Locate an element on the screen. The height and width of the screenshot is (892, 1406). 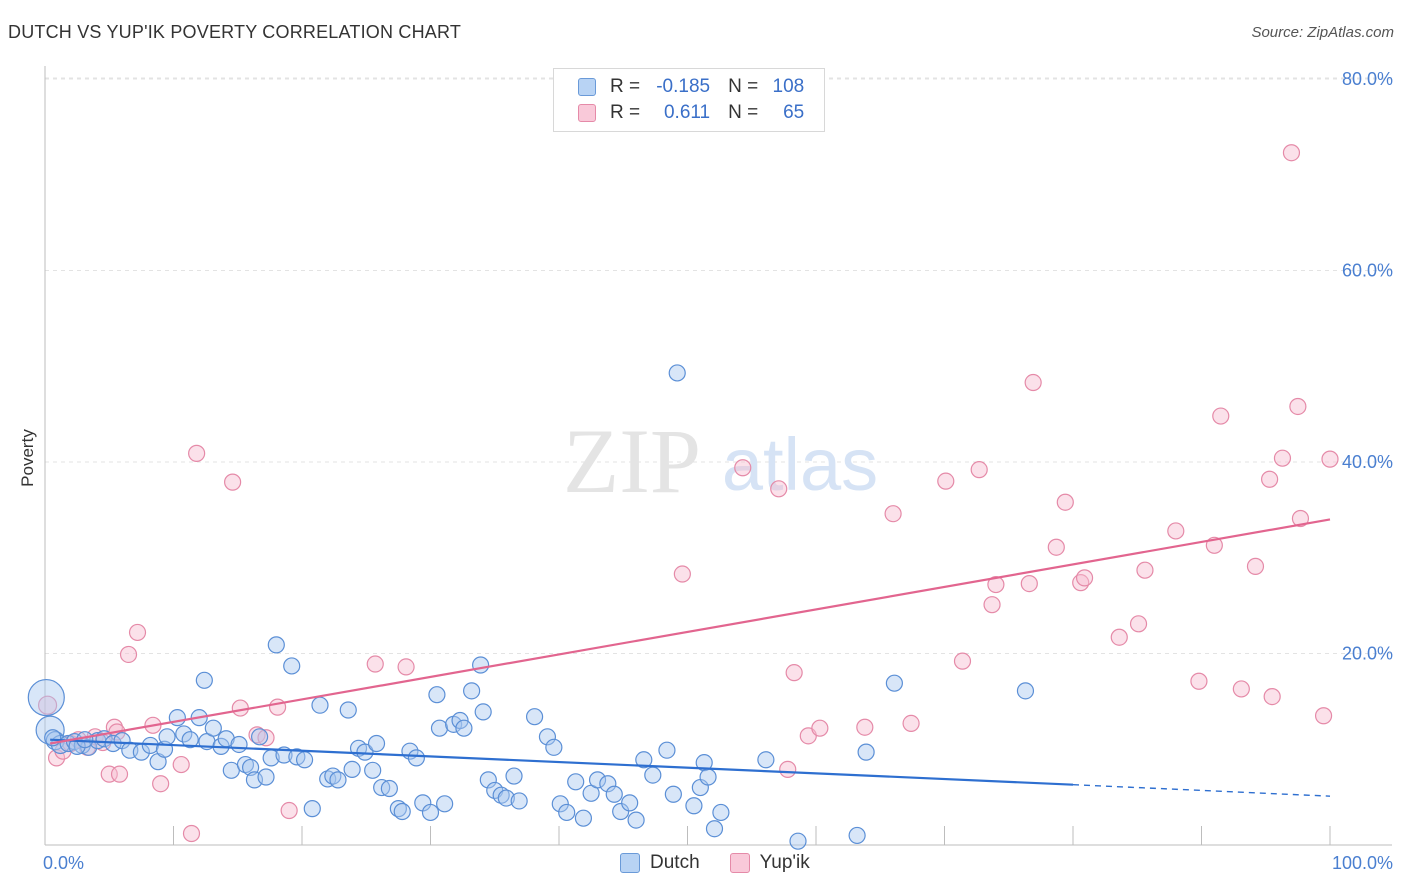
legend-label-dutch: Dutch is located at coordinates (675, 862).